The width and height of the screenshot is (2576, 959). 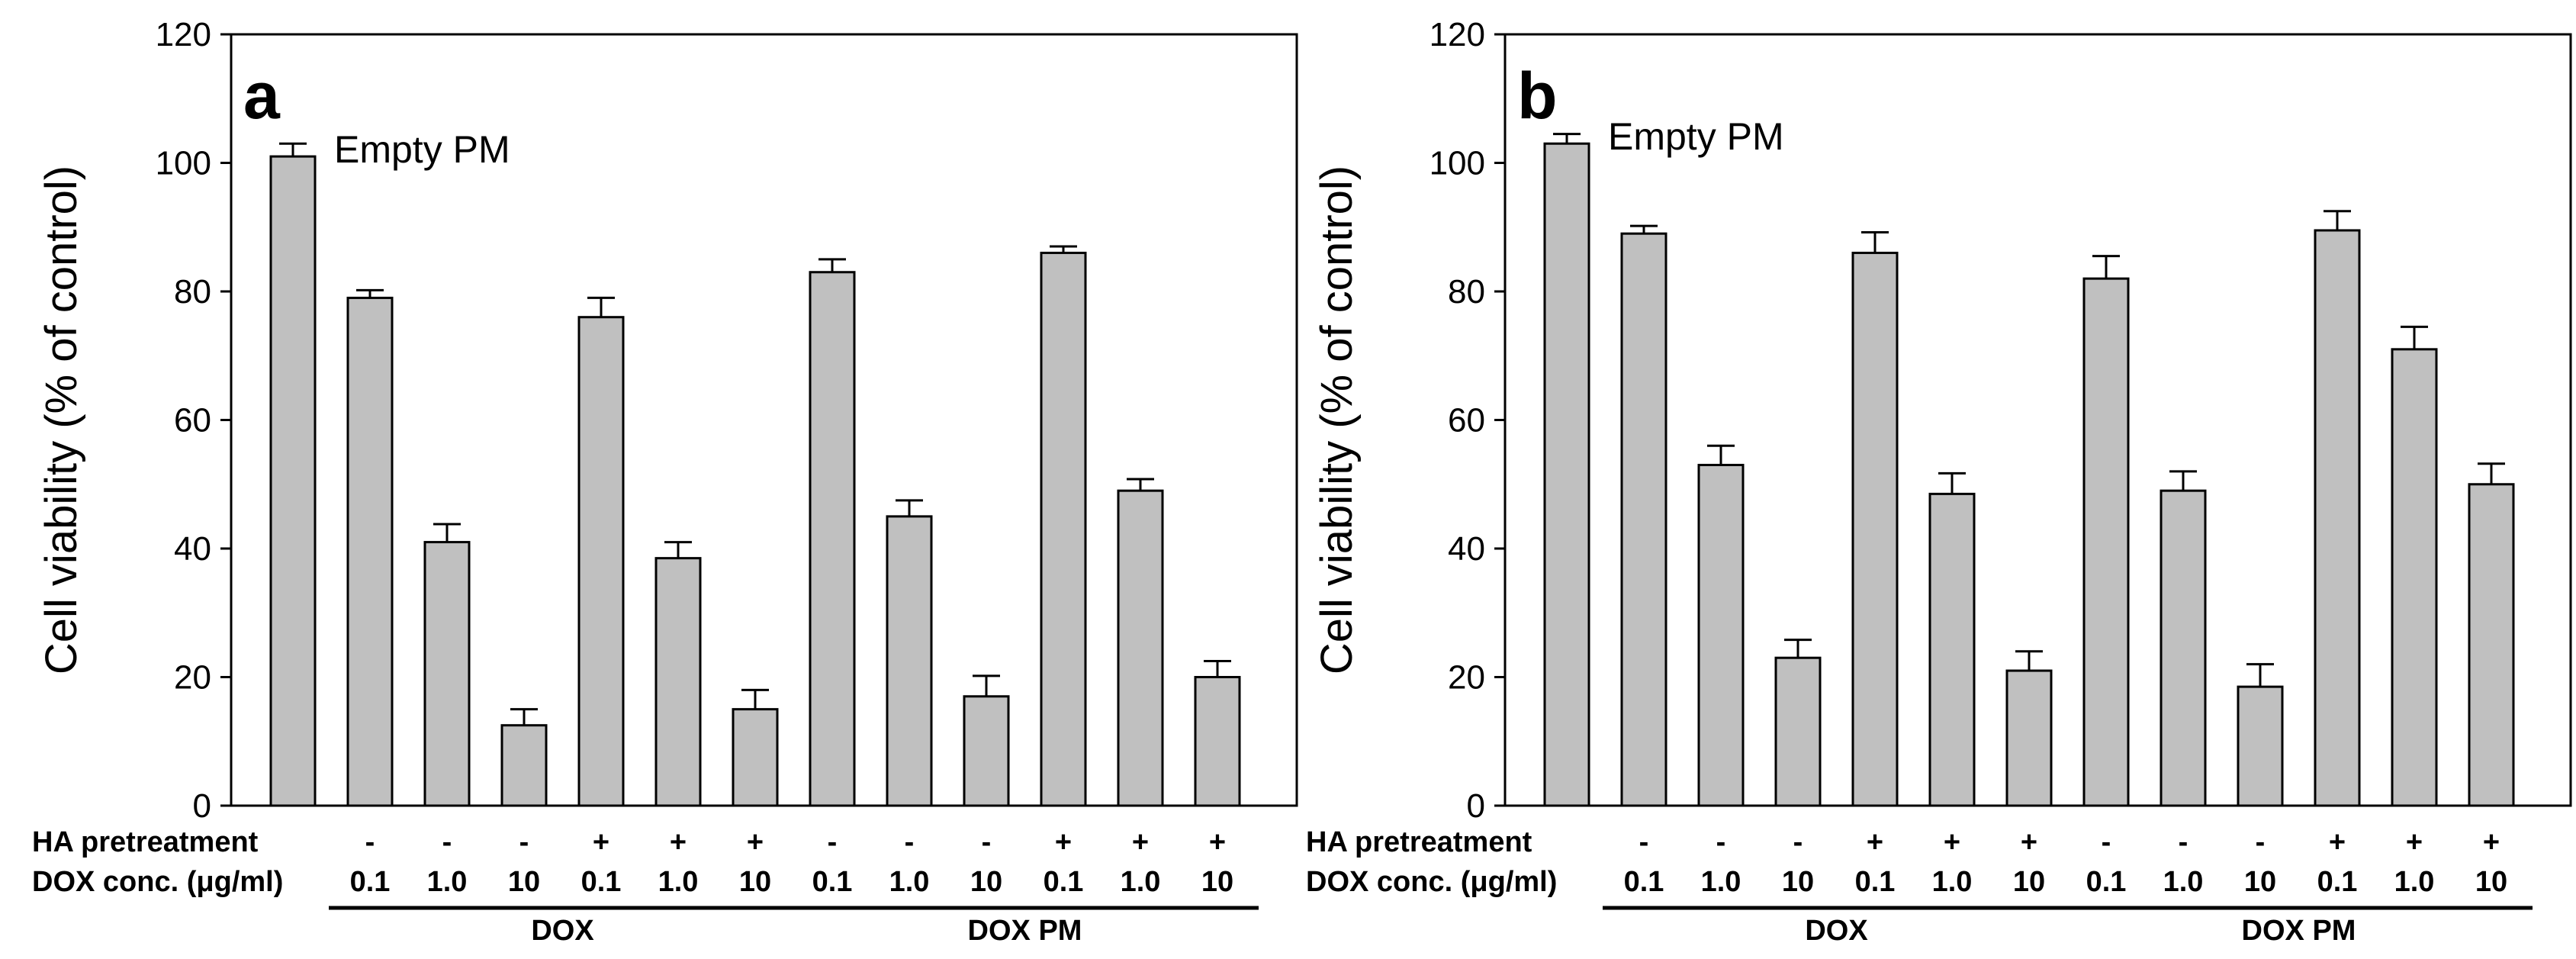 I want to click on row-label-dox: DOX conc. (μg/ml), so click(x=157, y=882).